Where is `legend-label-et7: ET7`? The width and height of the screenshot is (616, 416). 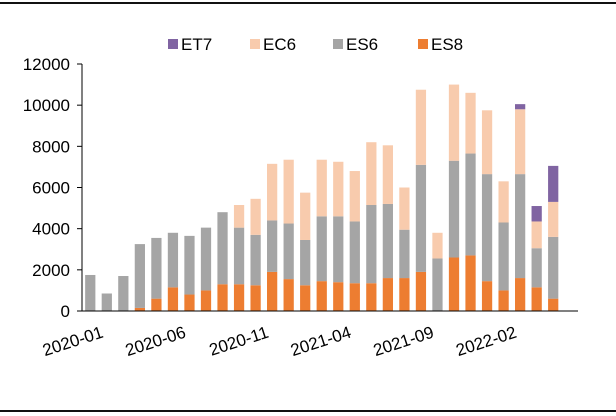 legend-label-et7: ET7 is located at coordinates (196, 44).